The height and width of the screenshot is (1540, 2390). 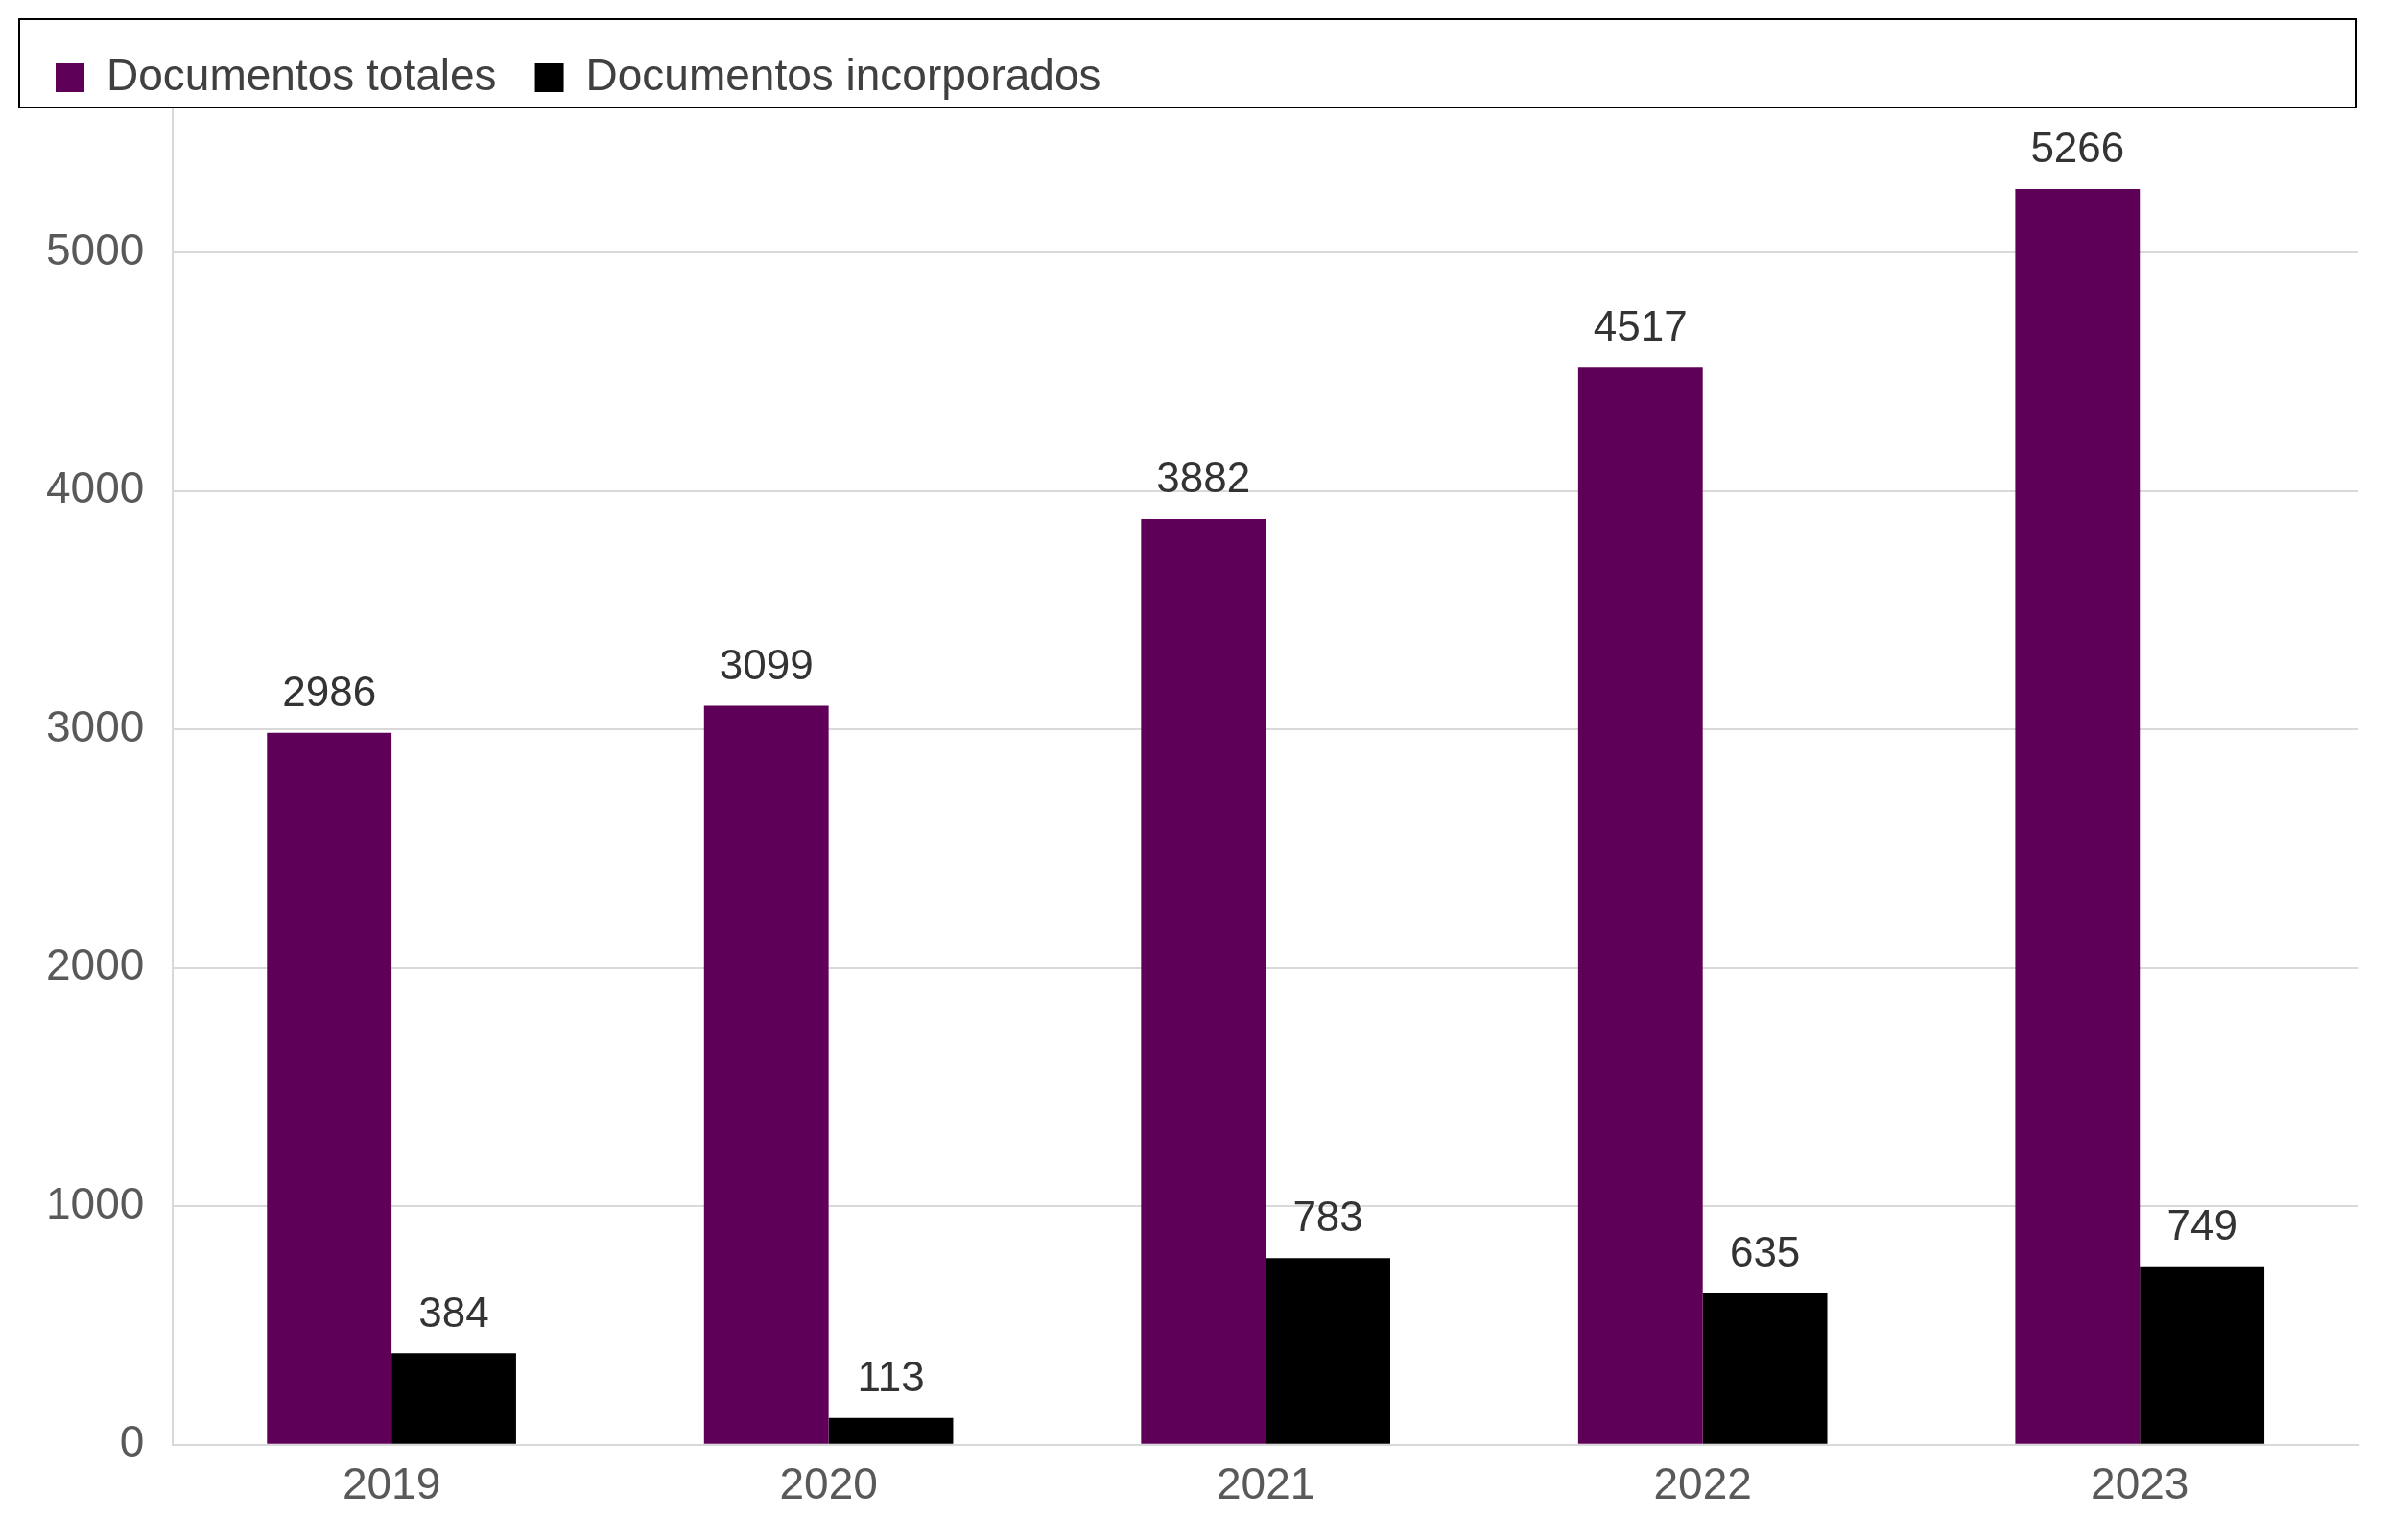 I want to click on x-tick-label: 2022, so click(x=1702, y=1483).